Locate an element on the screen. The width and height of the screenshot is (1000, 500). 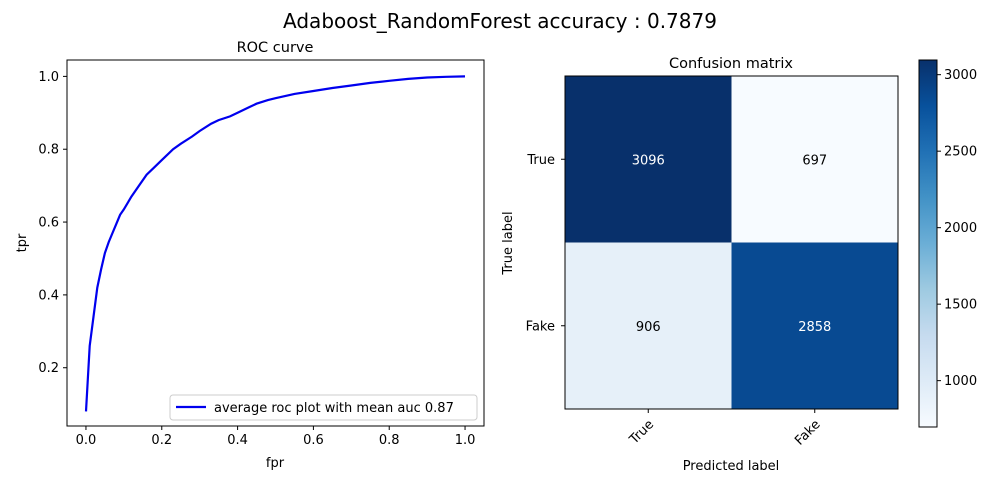
figure-title: Adaboost_RandomForest accuracy : 0.7879 is located at coordinates (500, 21).